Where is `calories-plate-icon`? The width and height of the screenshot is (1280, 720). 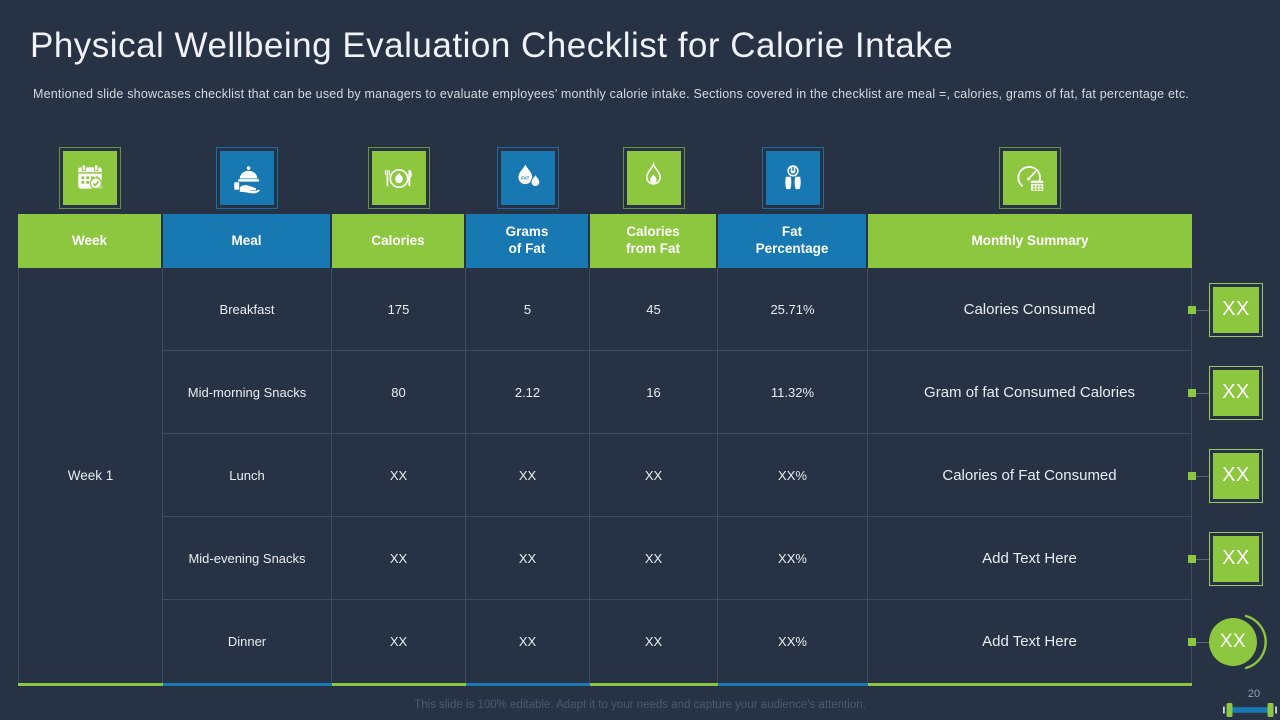
calories-plate-icon is located at coordinates (399, 178).